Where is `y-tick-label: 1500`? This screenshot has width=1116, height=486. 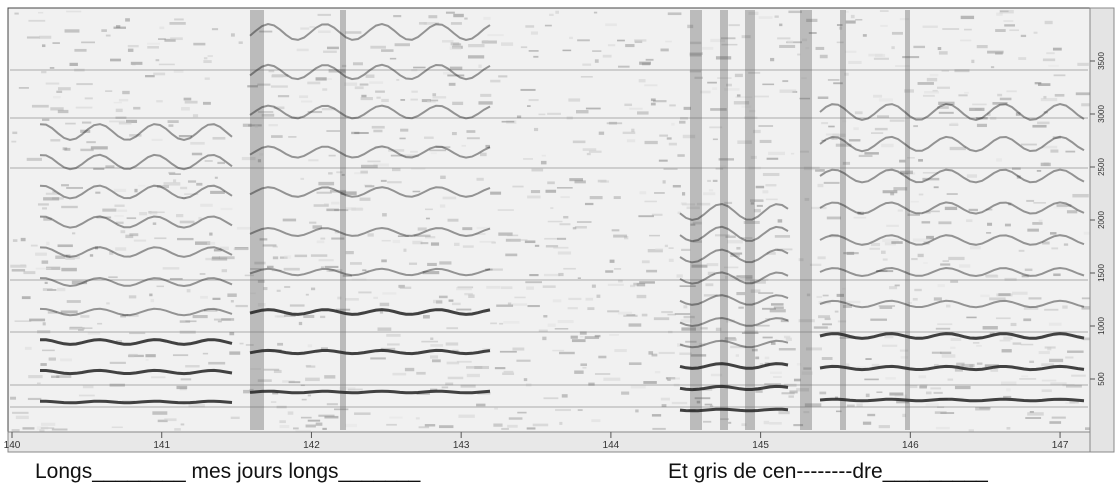 y-tick-label: 1500 is located at coordinates (1101, 273).